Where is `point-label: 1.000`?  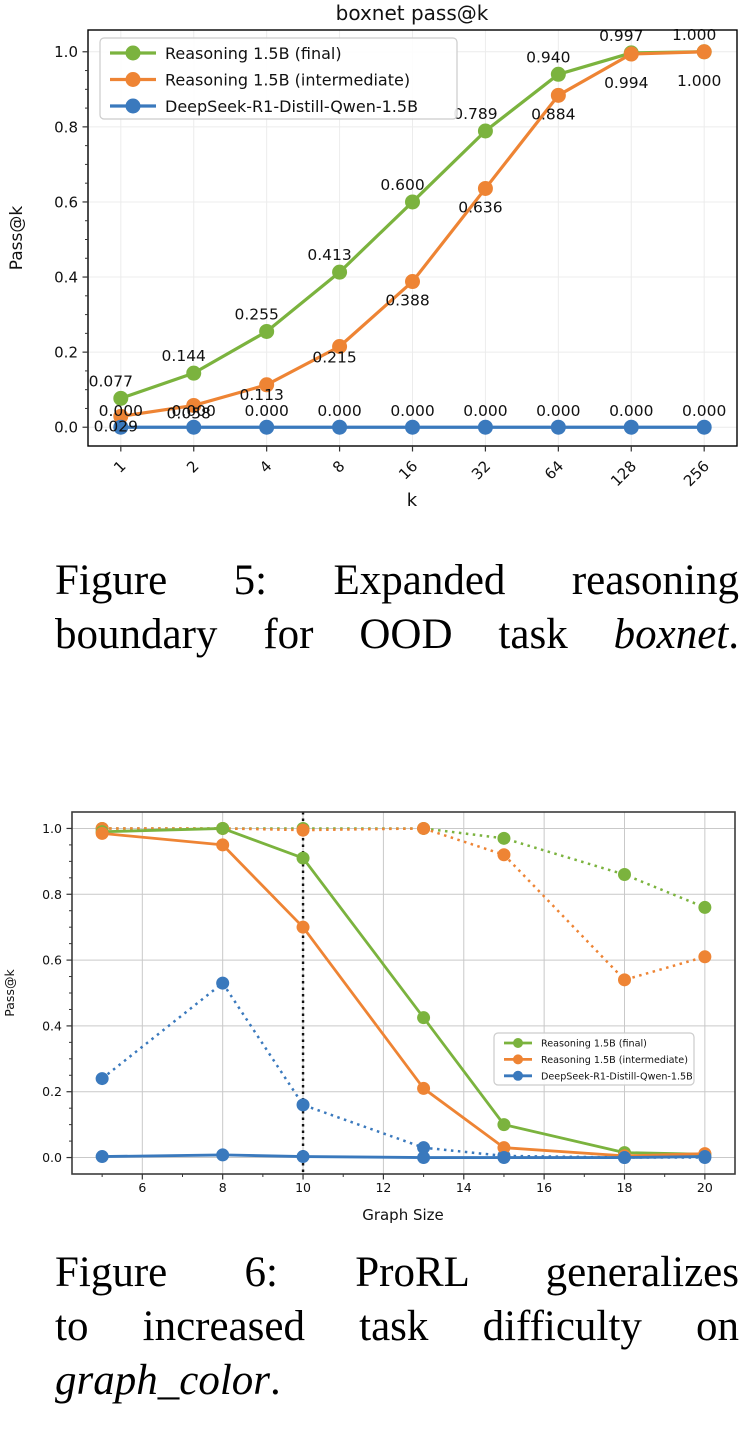 point-label: 1.000 is located at coordinates (699, 81).